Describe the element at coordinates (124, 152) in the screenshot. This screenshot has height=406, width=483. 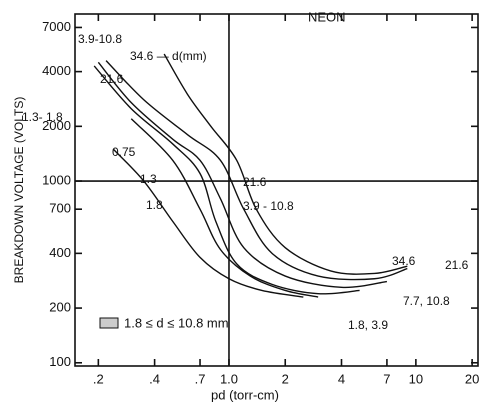
I see `annotation: 0.75` at that location.